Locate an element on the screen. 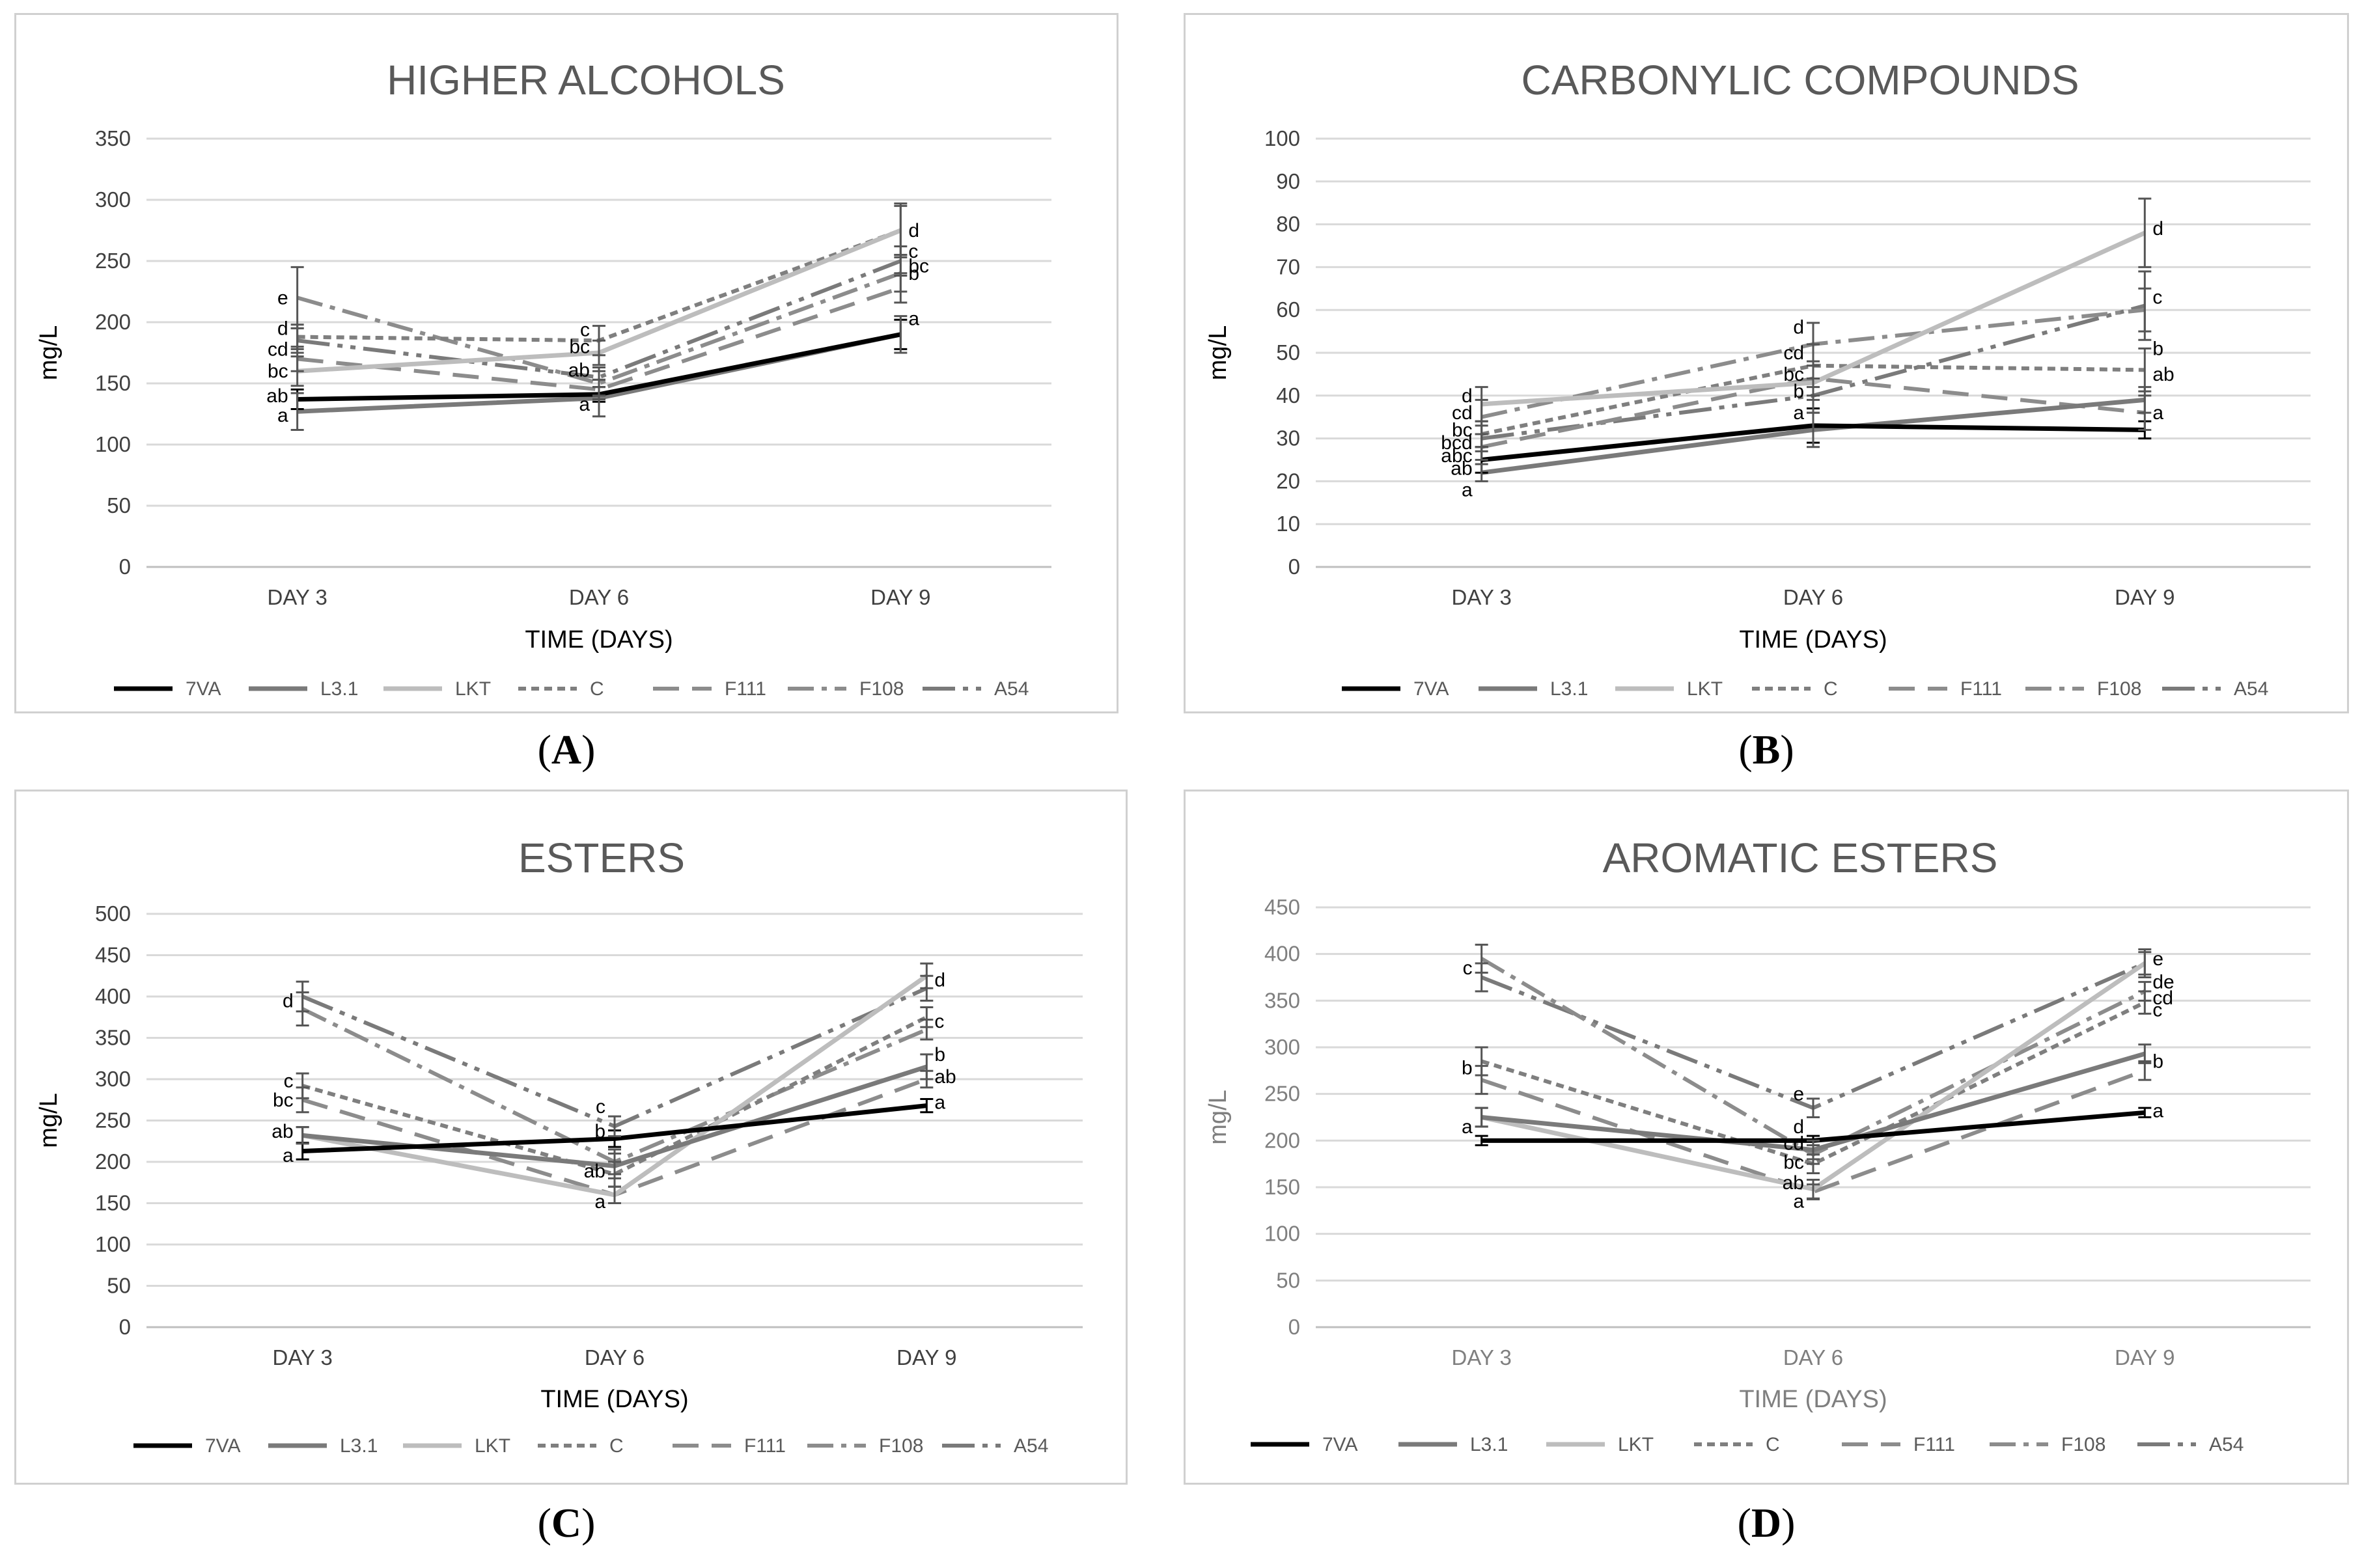 The height and width of the screenshot is (1568, 2362). aromatic-esters-x-tick-label: DAY 3 is located at coordinates (1481, 1357).